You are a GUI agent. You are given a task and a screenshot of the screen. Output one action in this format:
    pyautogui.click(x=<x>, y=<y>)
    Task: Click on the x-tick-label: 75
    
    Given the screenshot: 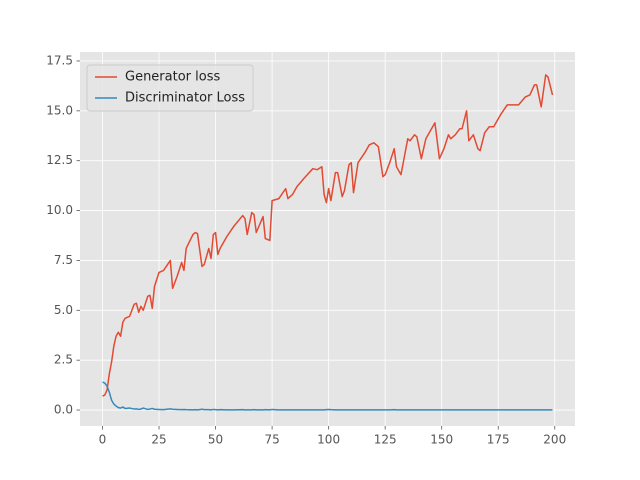 What is the action you would take?
    pyautogui.click(x=271, y=440)
    